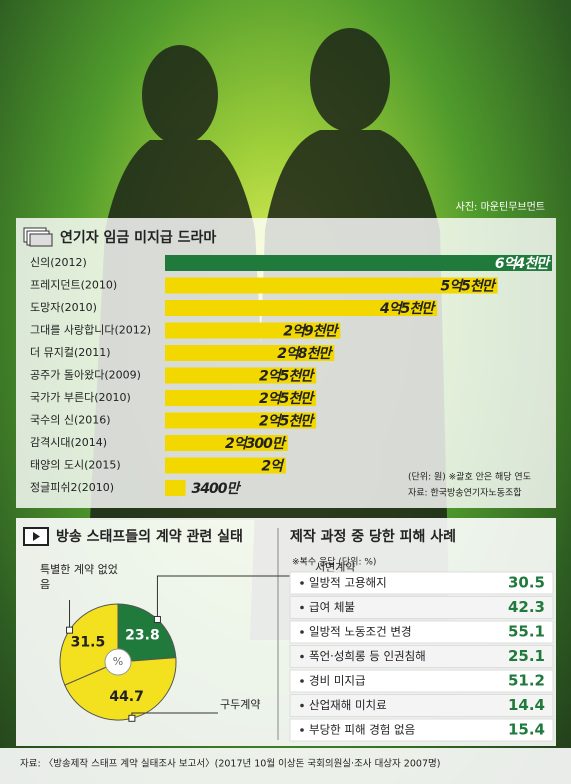  What do you see at coordinates (523, 264) in the screenshot?
I see `value-label: 6억4천만` at bounding box center [523, 264].